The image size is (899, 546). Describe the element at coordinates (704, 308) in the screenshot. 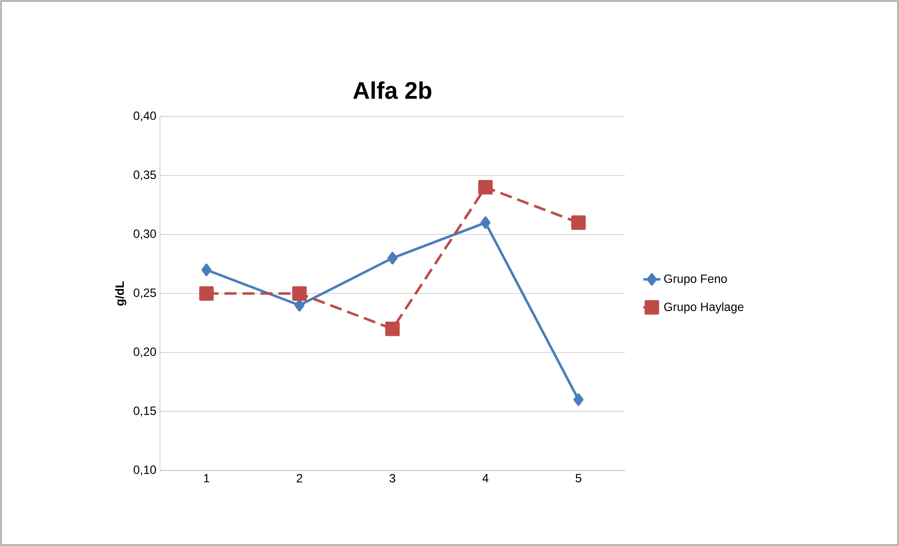

I see `legend-label: Grupo Haylage` at that location.